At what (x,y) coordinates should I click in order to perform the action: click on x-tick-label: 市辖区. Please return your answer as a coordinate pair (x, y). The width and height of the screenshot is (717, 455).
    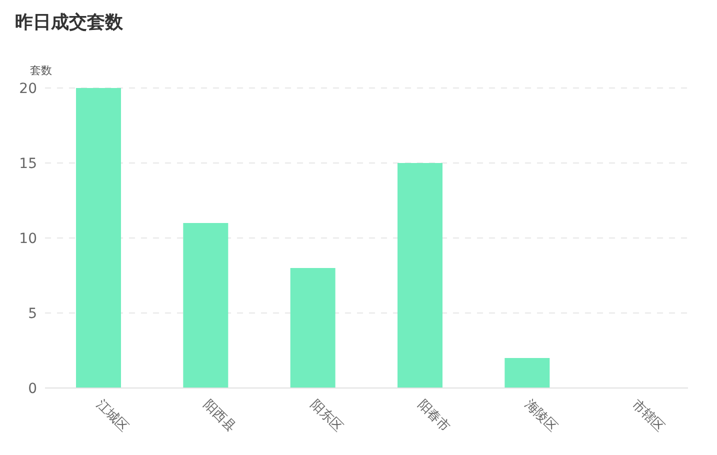
    Looking at the image, I should click on (647, 416).